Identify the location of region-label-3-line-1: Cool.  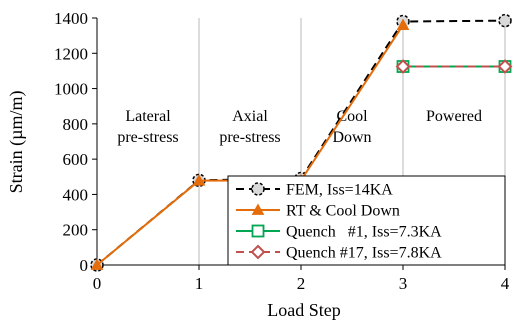
(352, 116).